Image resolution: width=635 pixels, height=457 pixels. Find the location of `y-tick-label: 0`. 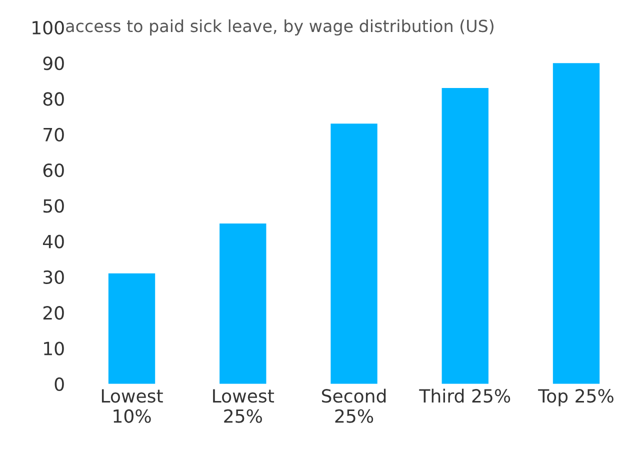

y-tick-label: 0 is located at coordinates (59, 384).